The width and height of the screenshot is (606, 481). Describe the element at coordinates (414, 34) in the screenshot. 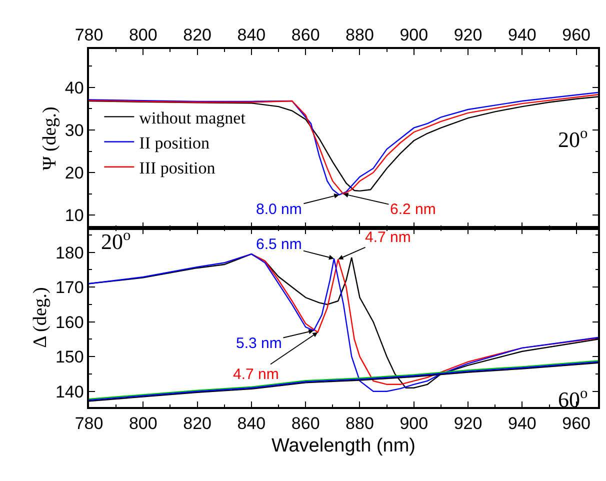

I see `x2-tick-label: 900` at that location.